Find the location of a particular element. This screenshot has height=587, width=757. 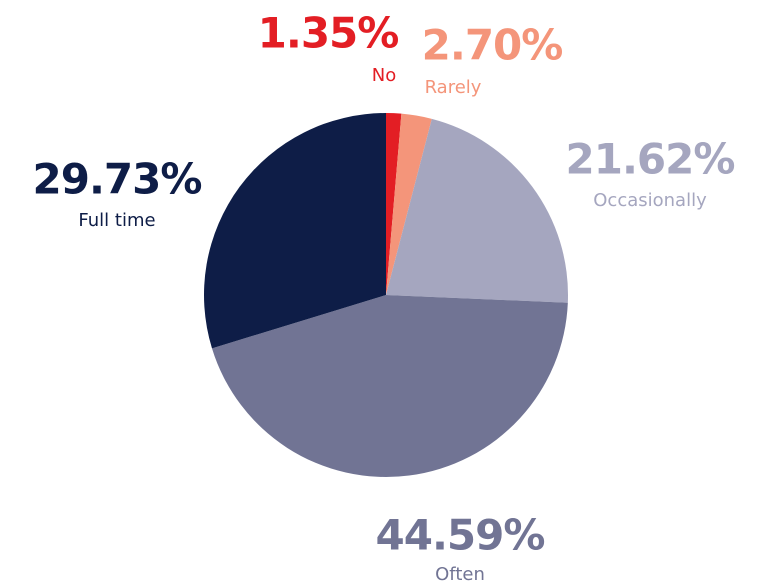

slice-value-label: 1.35% is located at coordinates (328, 33).